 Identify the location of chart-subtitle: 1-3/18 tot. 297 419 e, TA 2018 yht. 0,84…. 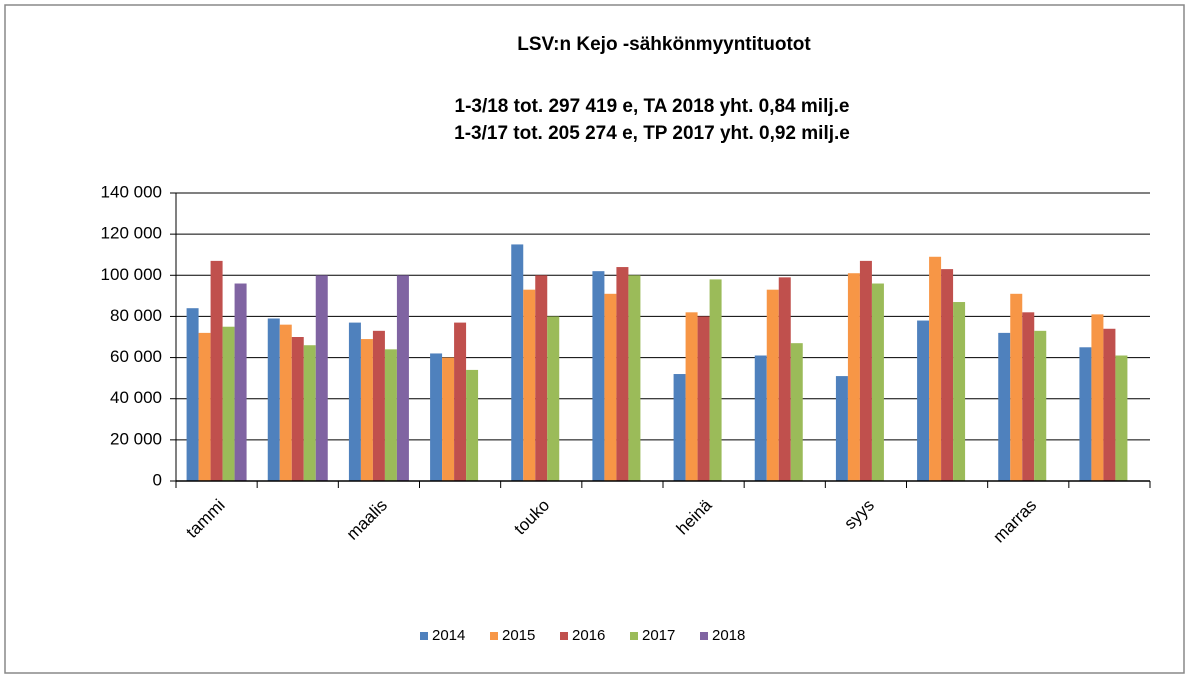
(652, 106).